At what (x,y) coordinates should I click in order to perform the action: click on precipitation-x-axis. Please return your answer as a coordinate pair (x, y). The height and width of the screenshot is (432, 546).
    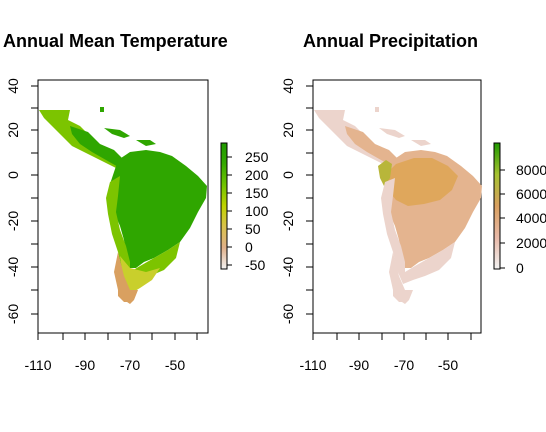
    Looking at the image, I should click on (392, 336).